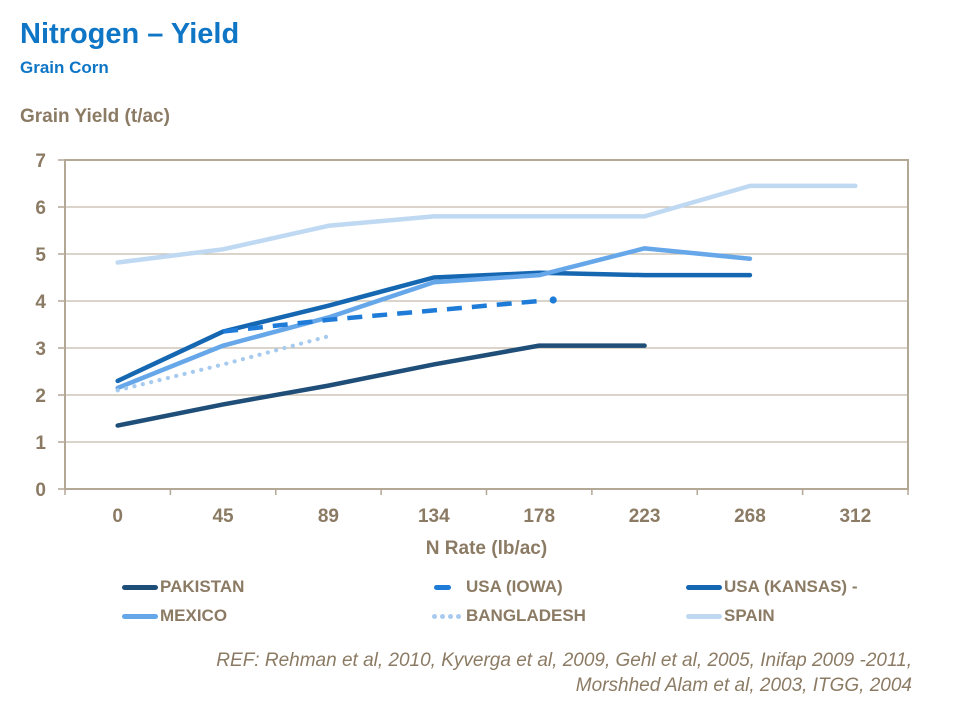 The height and width of the screenshot is (720, 960). I want to click on x-tick-label: 89, so click(328, 516).